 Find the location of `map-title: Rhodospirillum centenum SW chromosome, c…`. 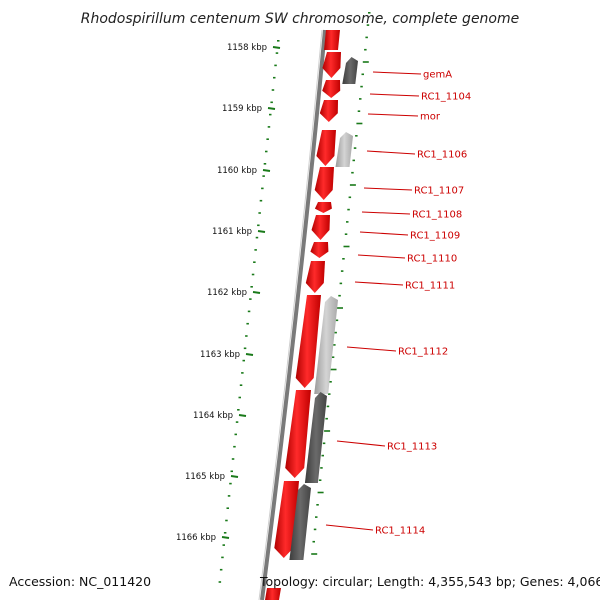

map-title: Rhodospirillum centenum SW chromosome, c… is located at coordinates (300, 19).